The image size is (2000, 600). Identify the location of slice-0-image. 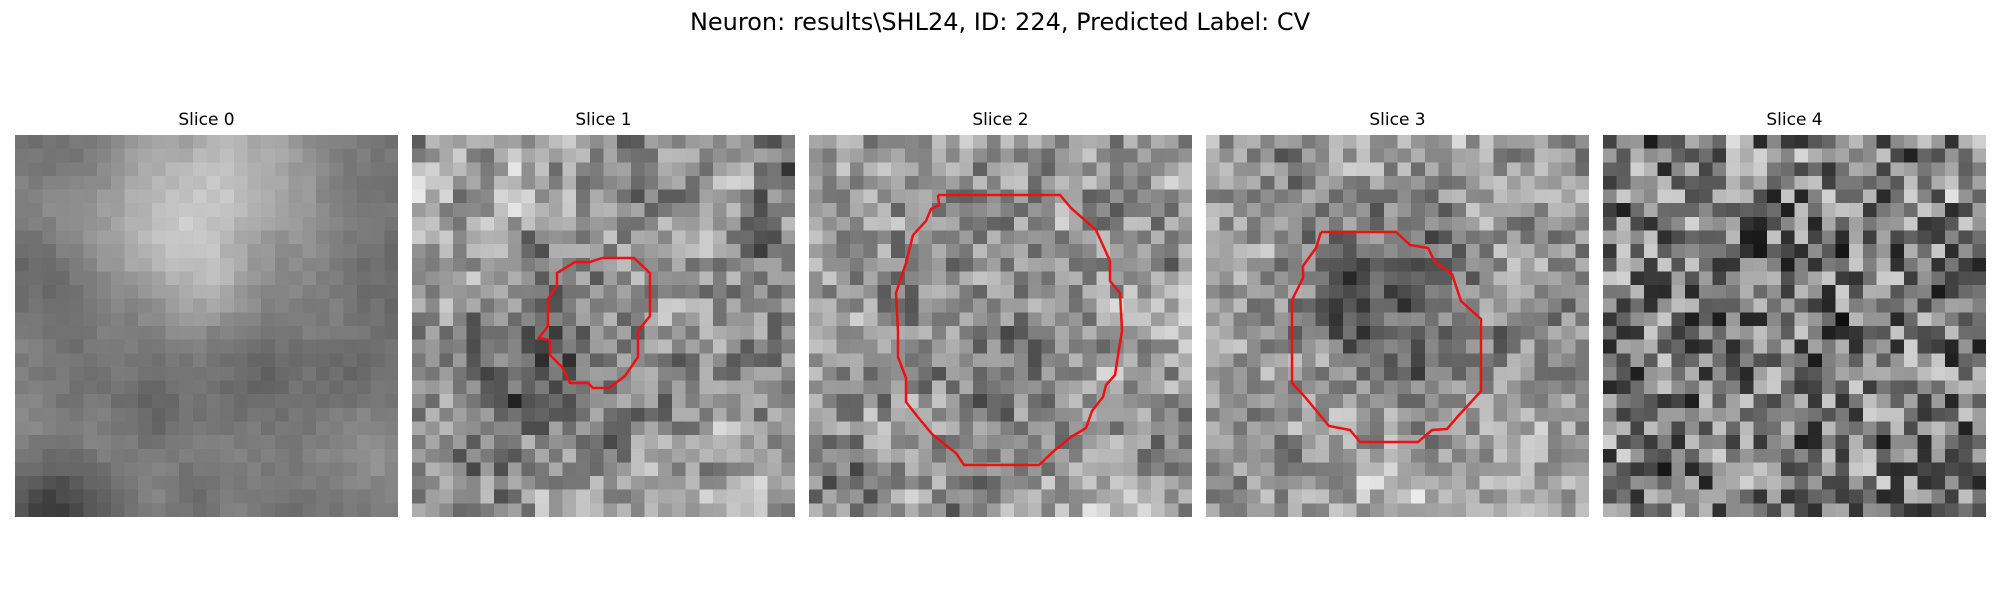
(206, 326).